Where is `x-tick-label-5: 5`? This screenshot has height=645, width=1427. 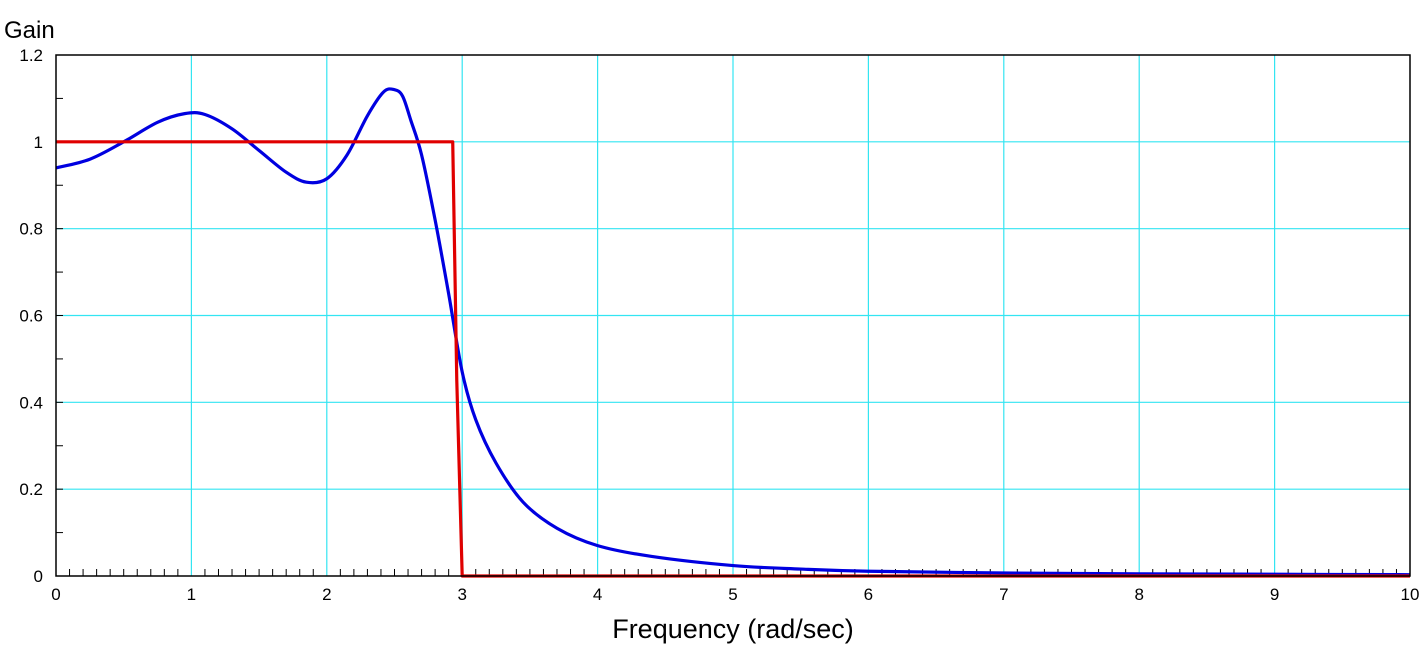
x-tick-label-5: 5 is located at coordinates (732, 594).